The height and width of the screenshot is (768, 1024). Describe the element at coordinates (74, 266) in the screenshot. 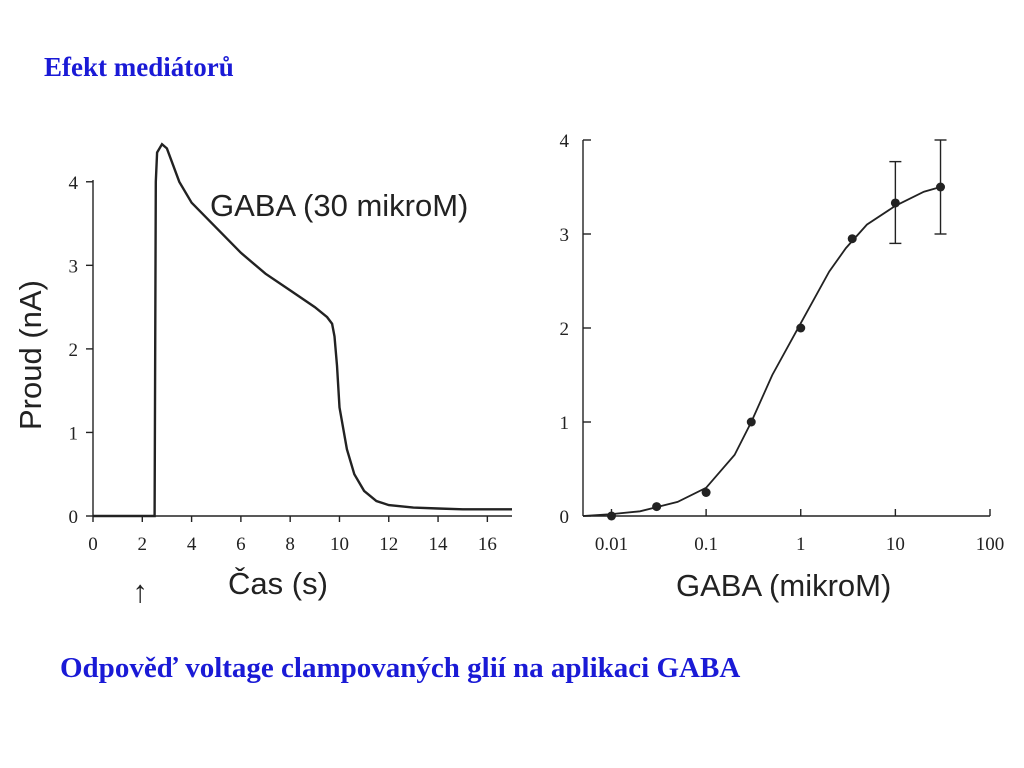

I see `left-y-tick-label: 3` at that location.